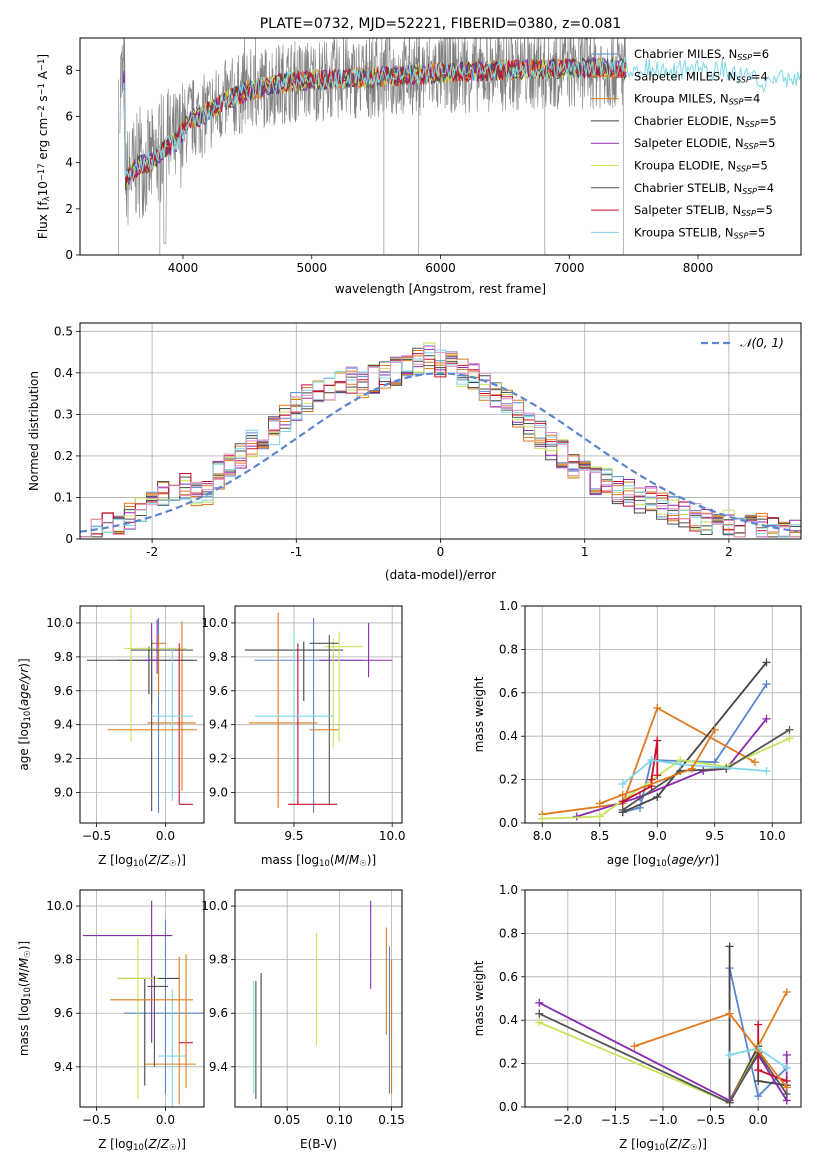  Describe the element at coordinates (461, 119) in the screenshot. I see `model-line` at that location.